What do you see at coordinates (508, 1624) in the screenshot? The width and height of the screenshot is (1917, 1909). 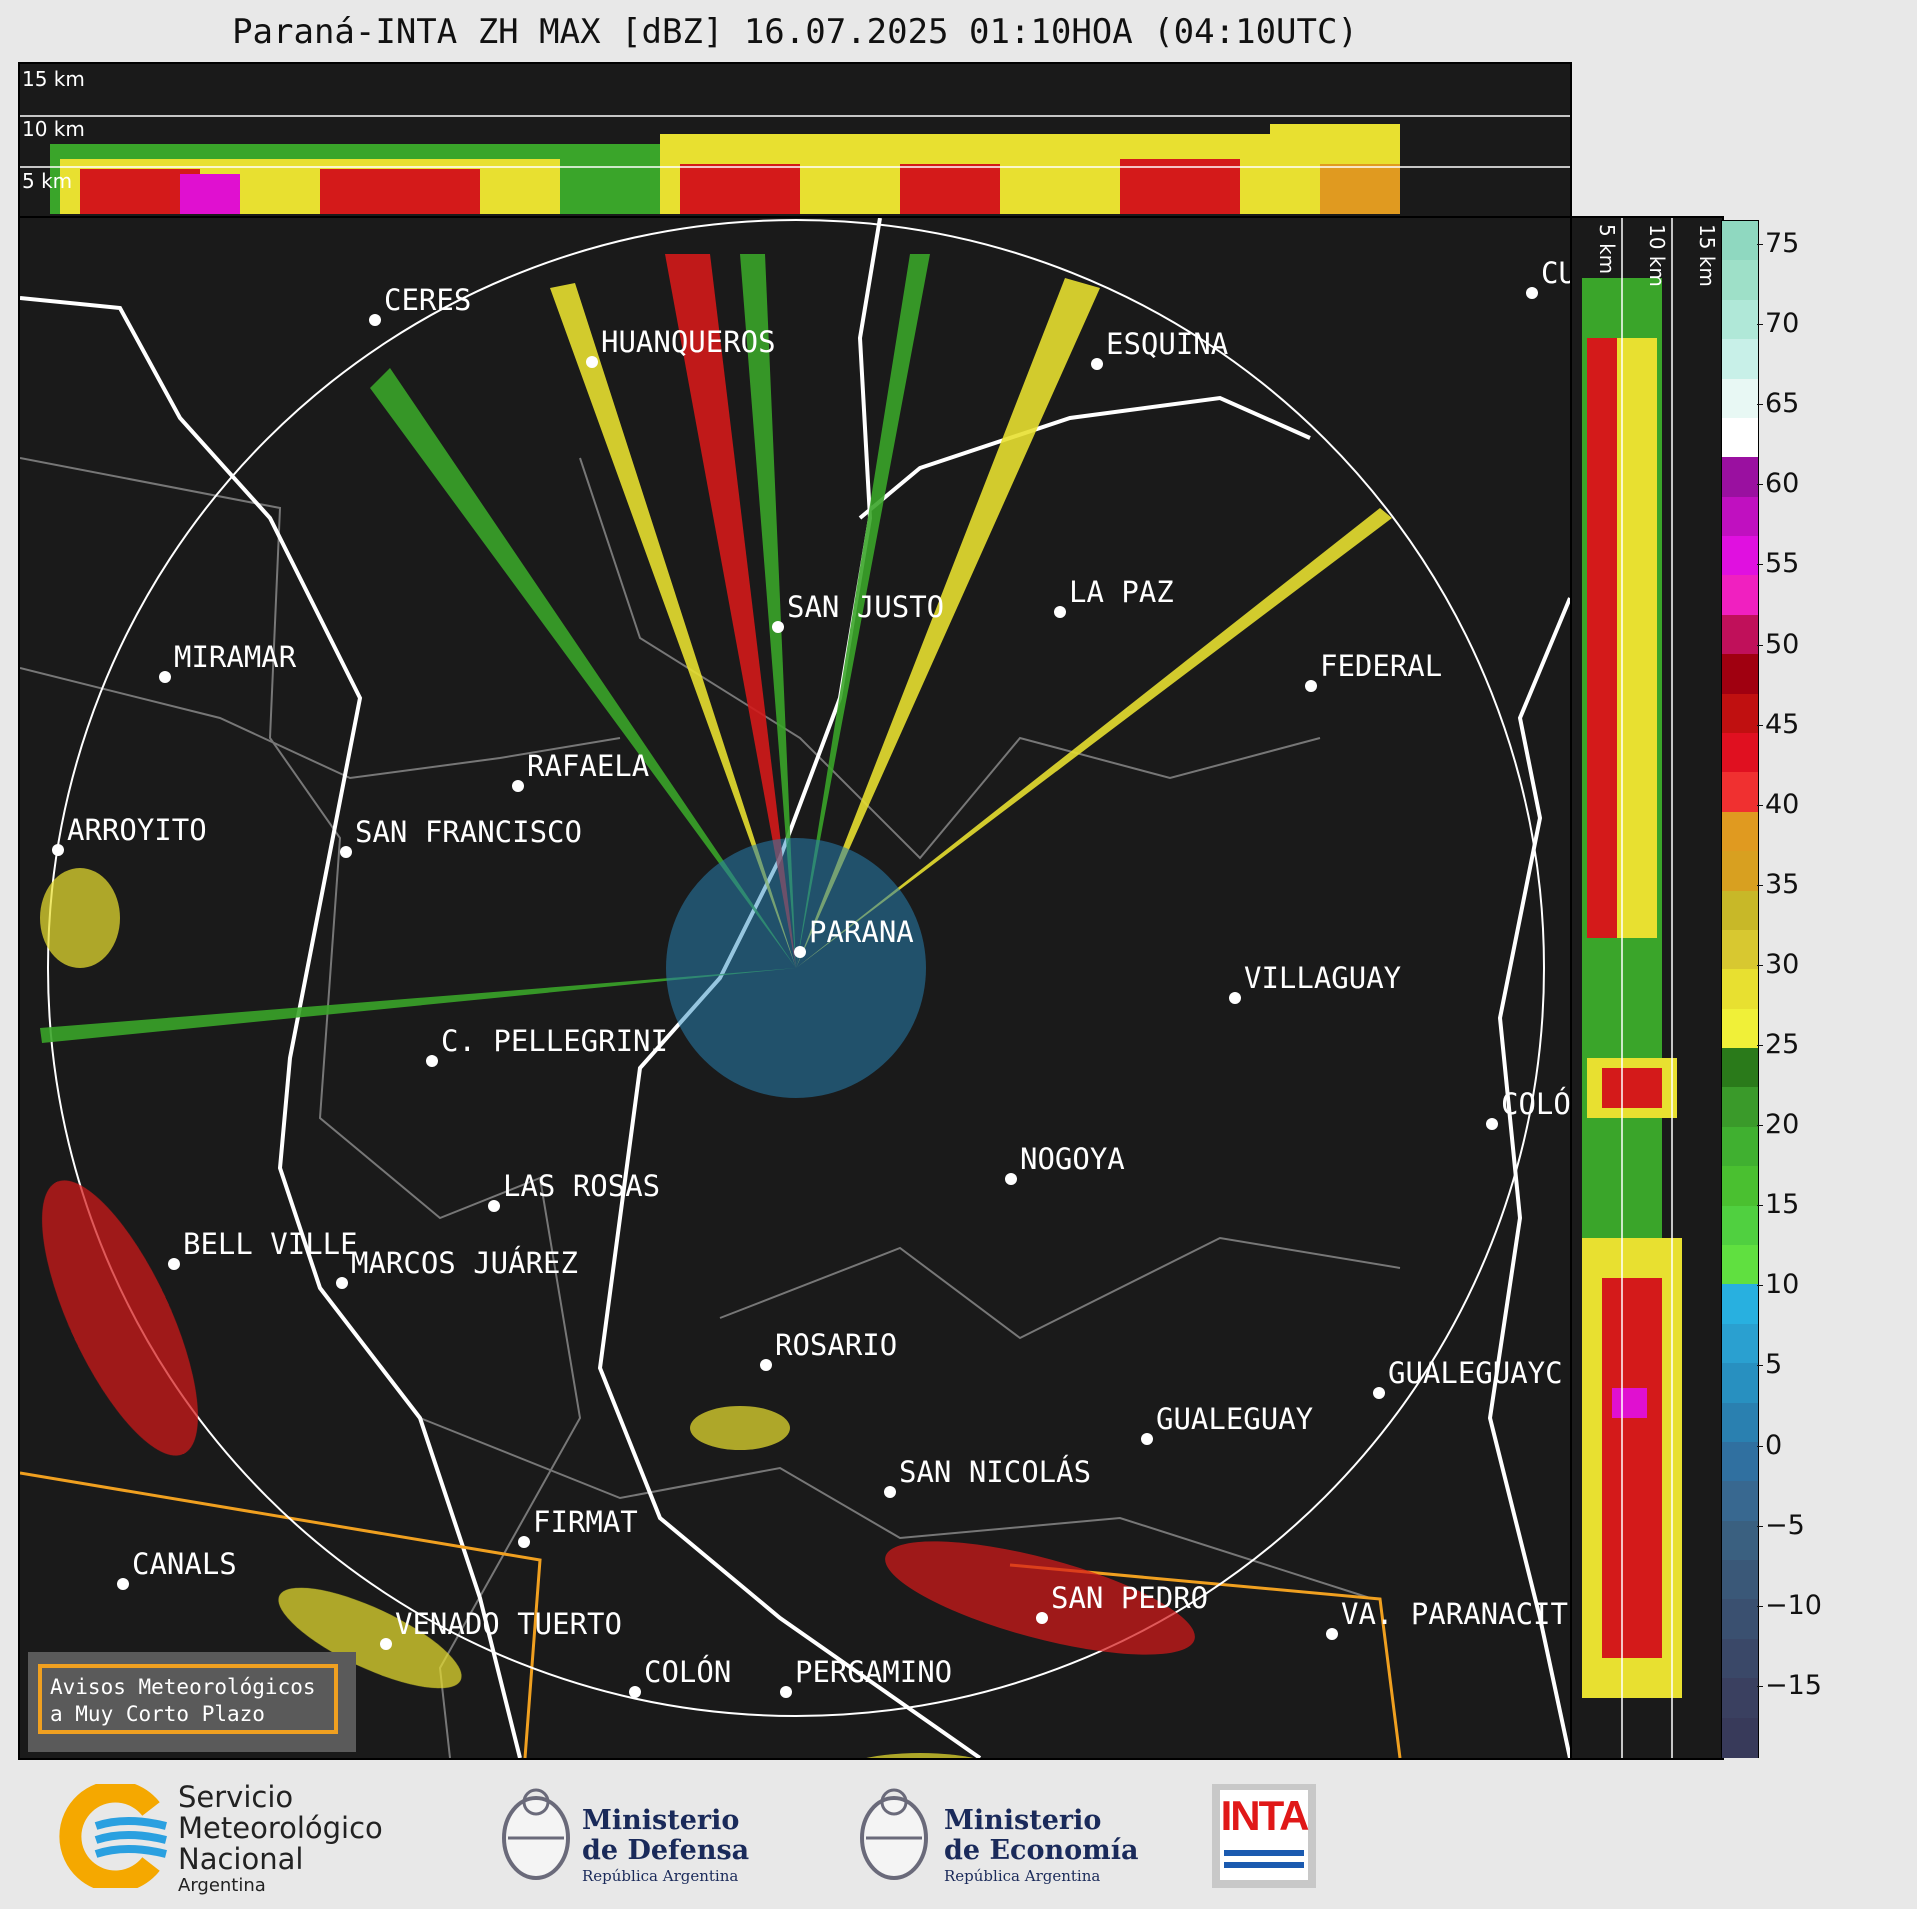 I see `city-label: VENADO TUERTO` at bounding box center [508, 1624].